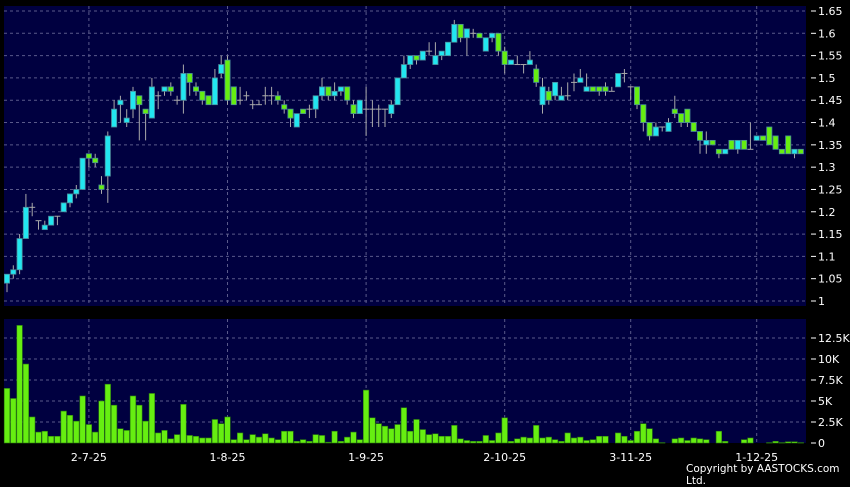 The width and height of the screenshot is (850, 487). What do you see at coordinates (830, 234) in the screenshot?
I see `price-tick-label: 1.15` at bounding box center [830, 234].